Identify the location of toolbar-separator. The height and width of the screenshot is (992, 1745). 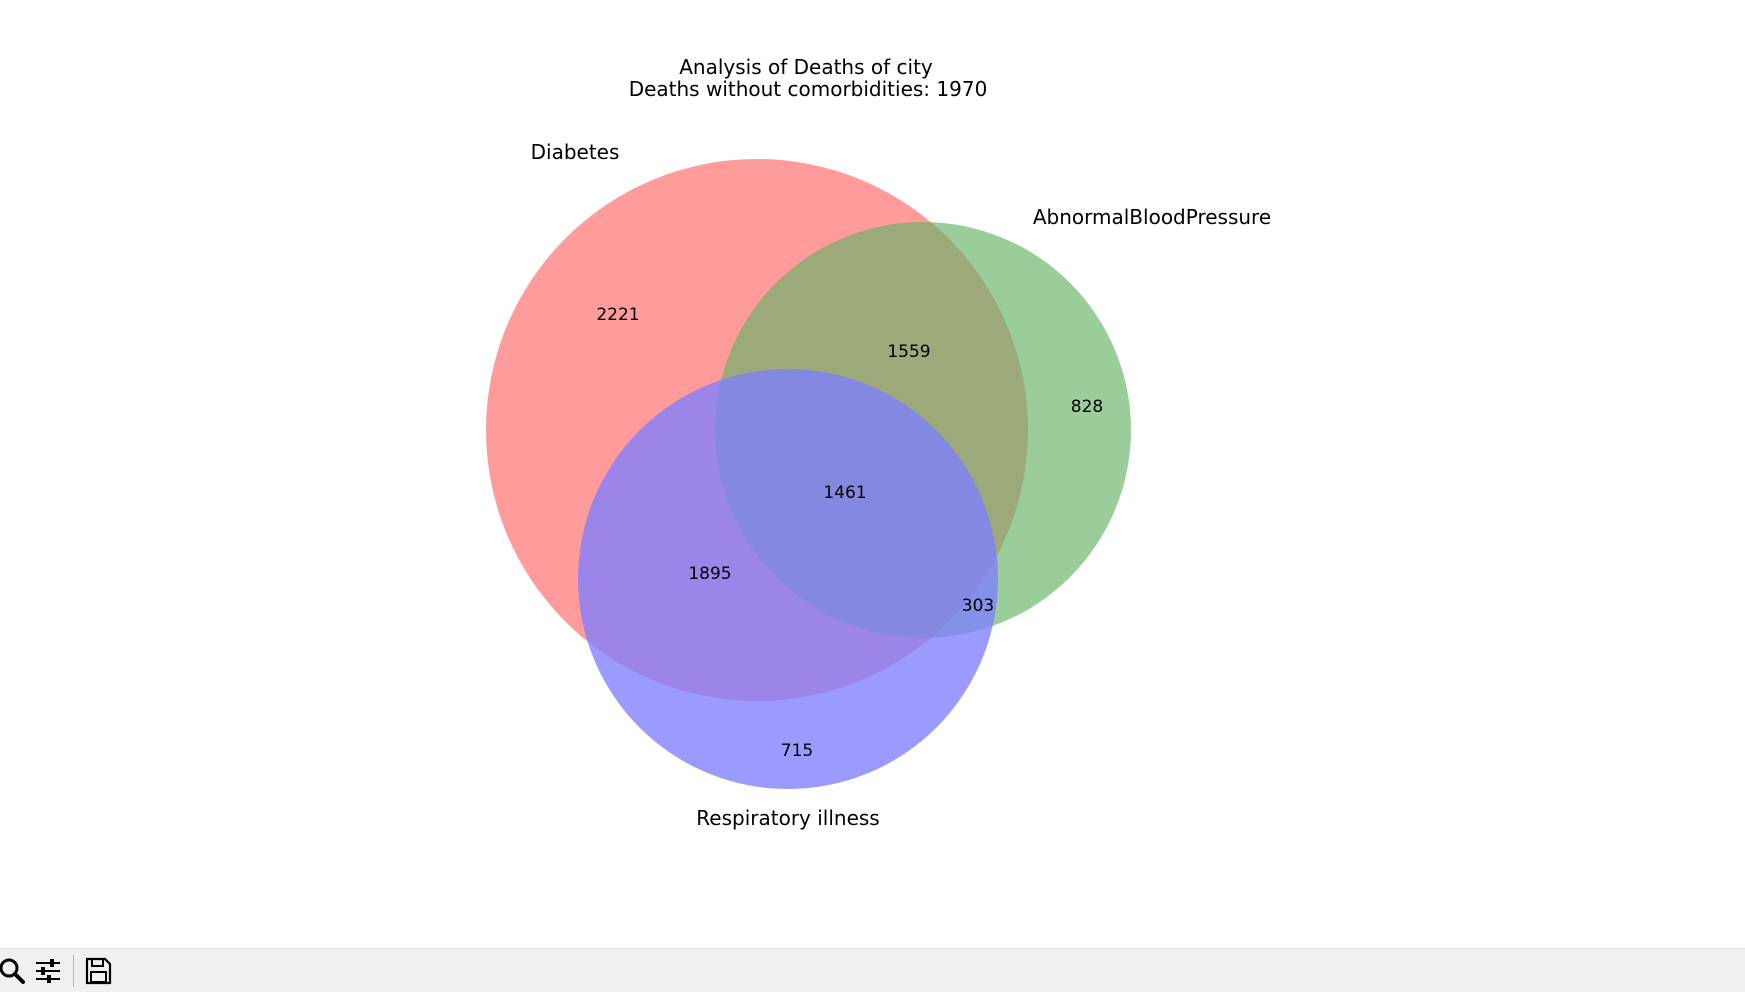
(73, 971).